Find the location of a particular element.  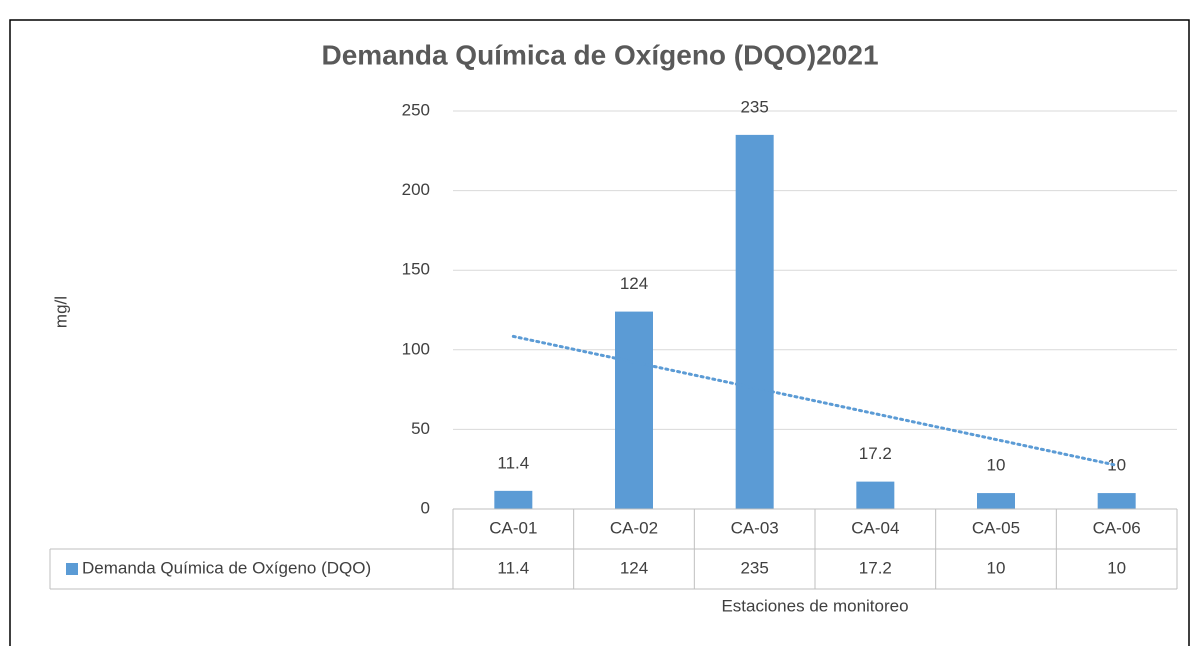

data-label: 124 is located at coordinates (634, 283).